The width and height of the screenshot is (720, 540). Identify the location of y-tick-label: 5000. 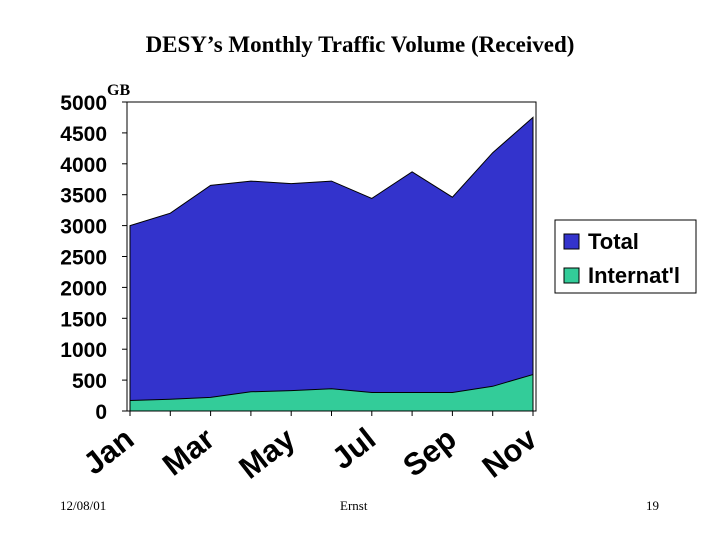
(83, 103).